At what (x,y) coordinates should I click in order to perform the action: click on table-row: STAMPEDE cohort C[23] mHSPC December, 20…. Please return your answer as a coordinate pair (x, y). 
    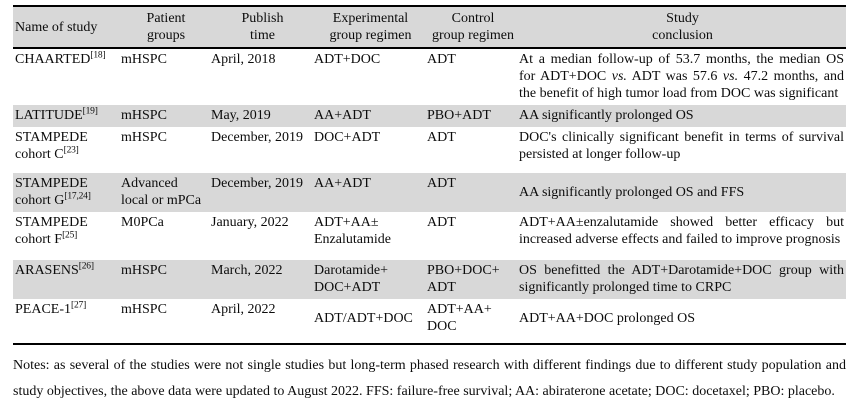
    Looking at the image, I should click on (429, 150).